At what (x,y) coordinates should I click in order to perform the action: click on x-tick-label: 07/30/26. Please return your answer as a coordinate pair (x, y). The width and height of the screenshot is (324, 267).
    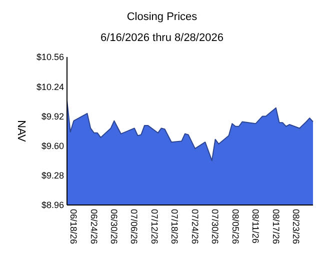
    Looking at the image, I should click on (215, 226).